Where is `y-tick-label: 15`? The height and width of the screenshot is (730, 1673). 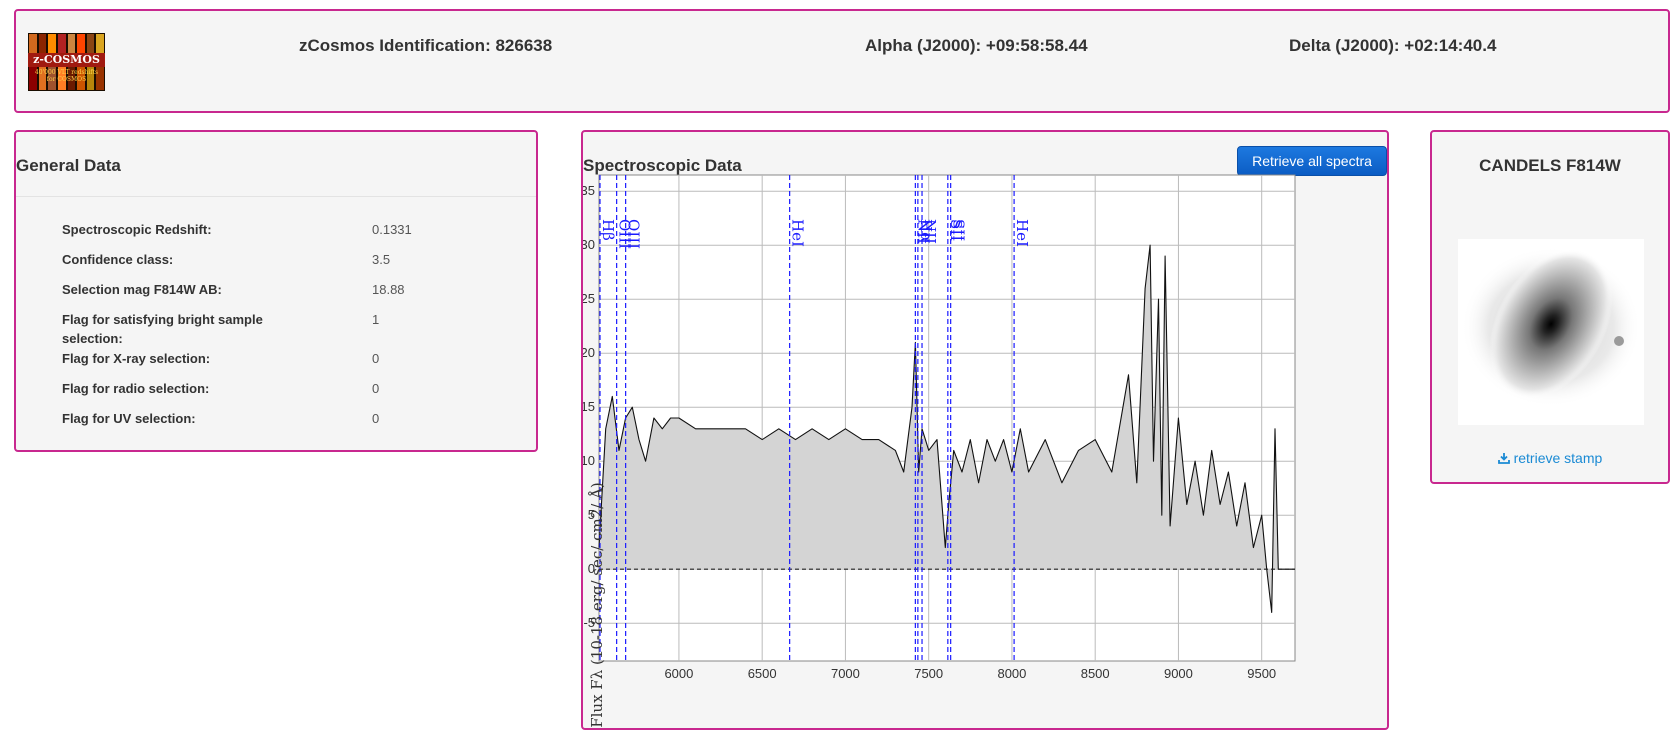
y-tick-label: 15 is located at coordinates (589, 406).